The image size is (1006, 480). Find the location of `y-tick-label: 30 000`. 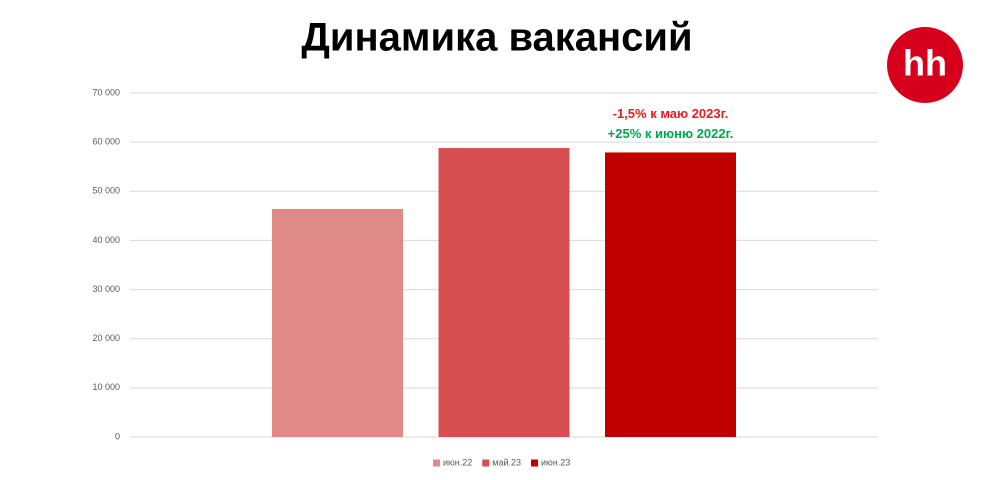

y-tick-label: 30 000 is located at coordinates (106, 289).